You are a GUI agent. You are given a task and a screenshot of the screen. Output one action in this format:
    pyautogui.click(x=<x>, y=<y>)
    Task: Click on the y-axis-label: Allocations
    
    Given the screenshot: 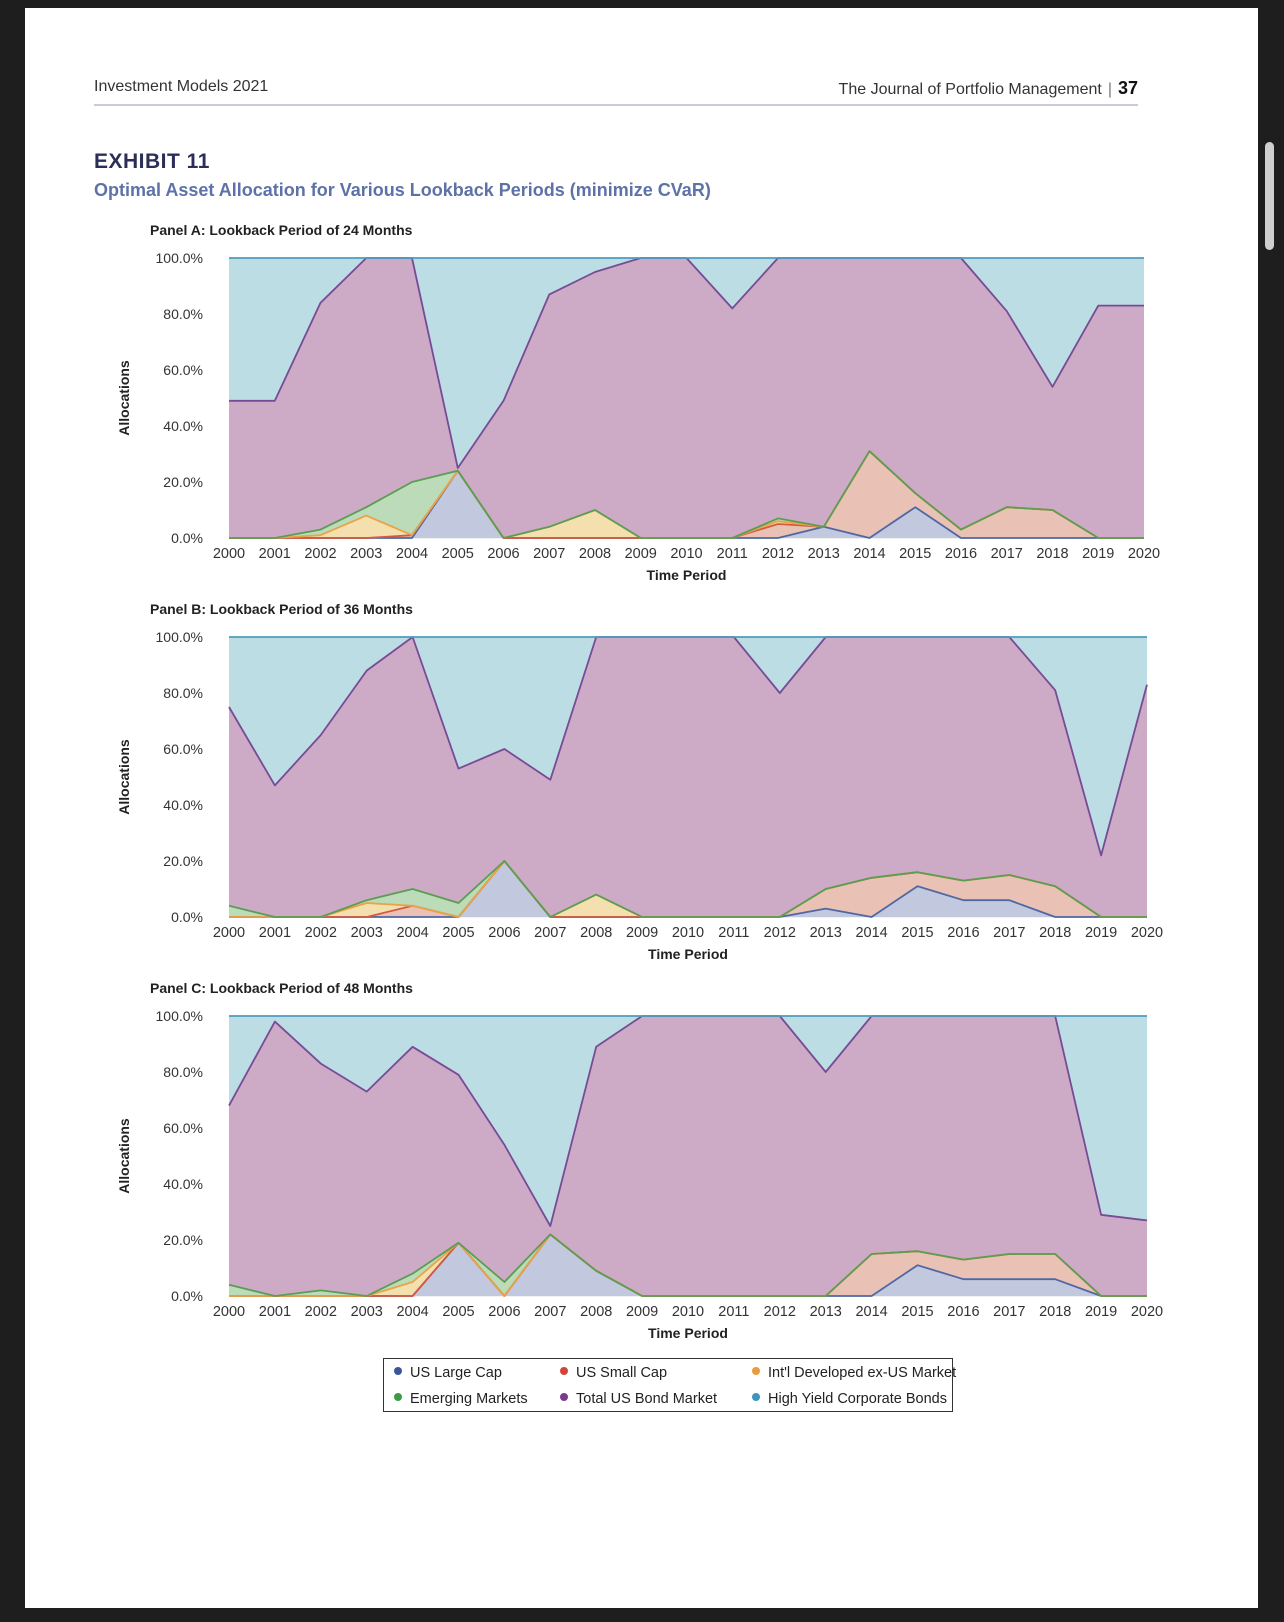 What is the action you would take?
    pyautogui.click(x=124, y=1156)
    